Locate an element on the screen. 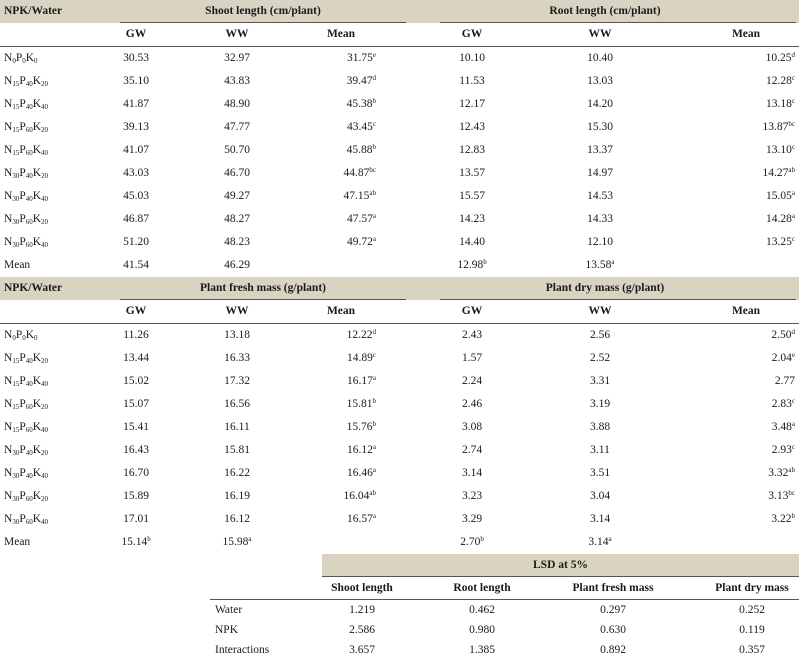 The width and height of the screenshot is (799, 660). value-text: 16.22 is located at coordinates (237, 473).